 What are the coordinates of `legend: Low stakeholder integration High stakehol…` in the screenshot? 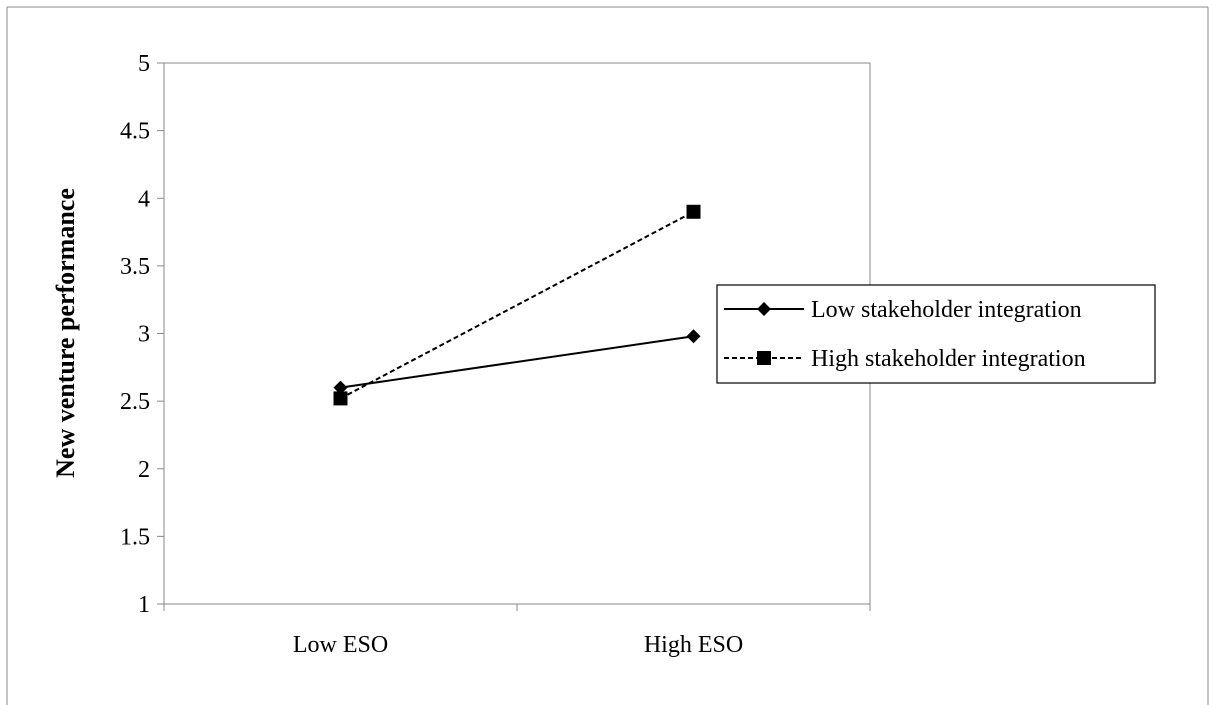 It's located at (905, 334).